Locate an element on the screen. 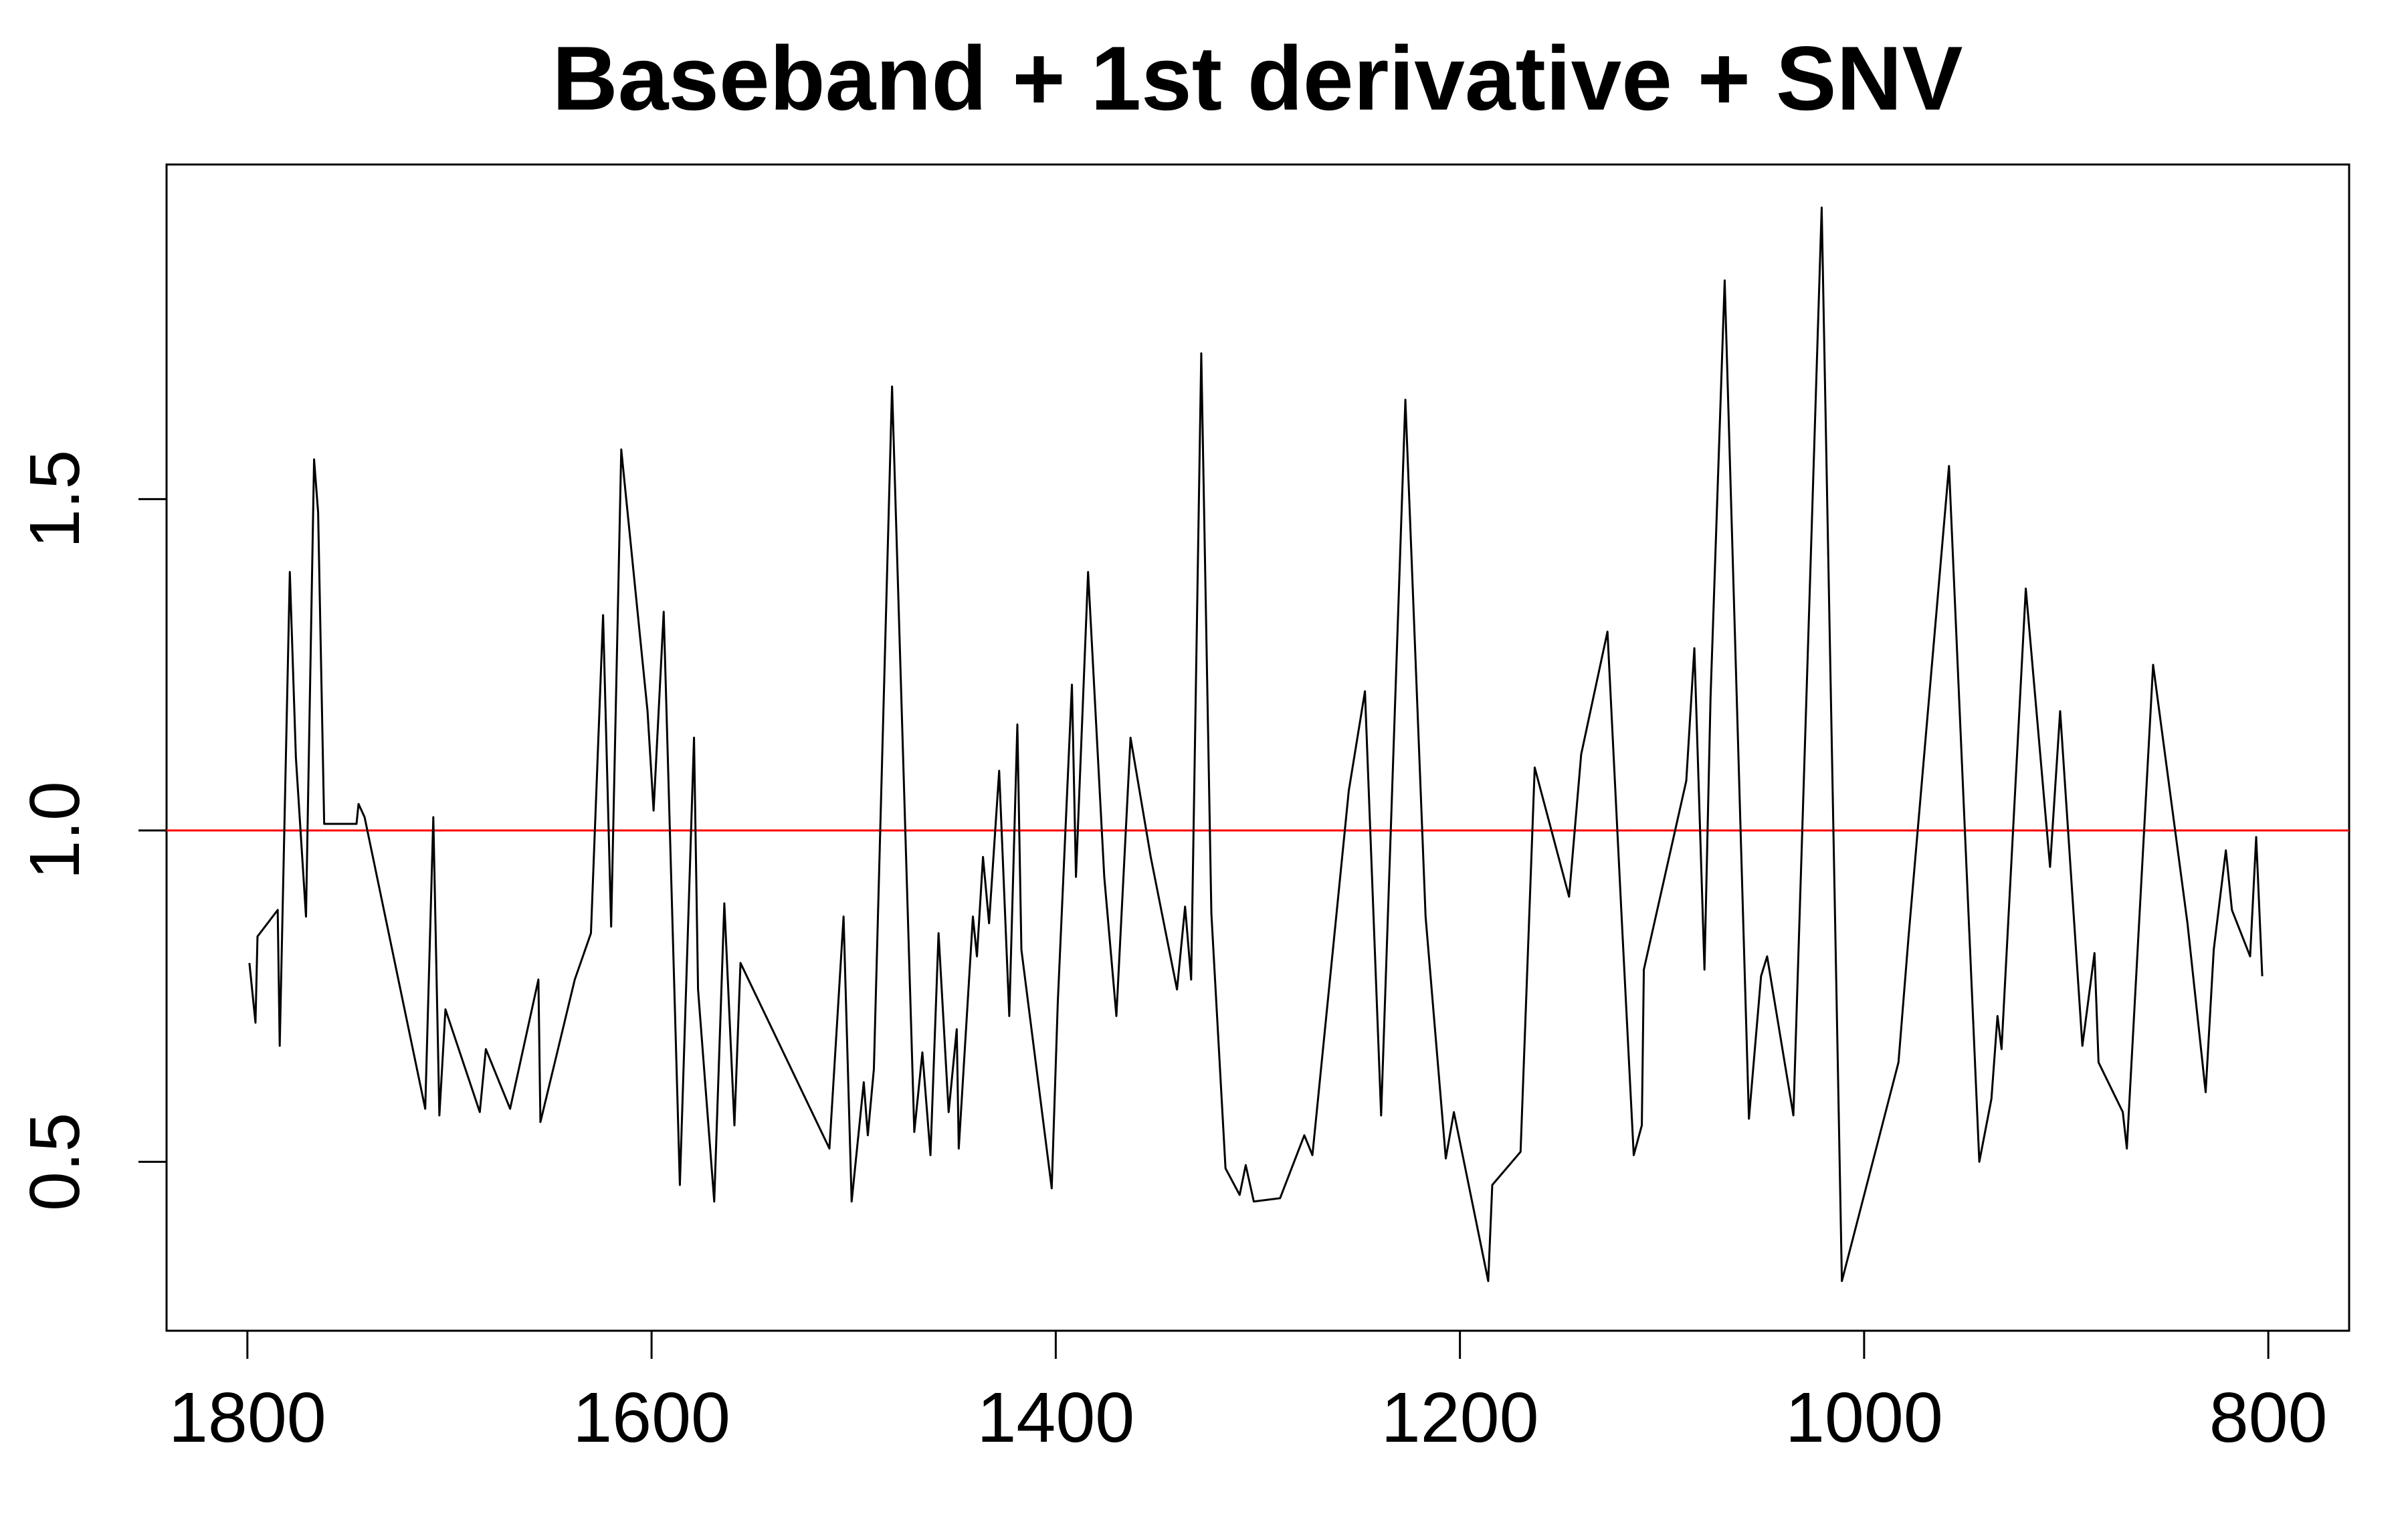  x-tick-label: 800 is located at coordinates (2268, 1417).